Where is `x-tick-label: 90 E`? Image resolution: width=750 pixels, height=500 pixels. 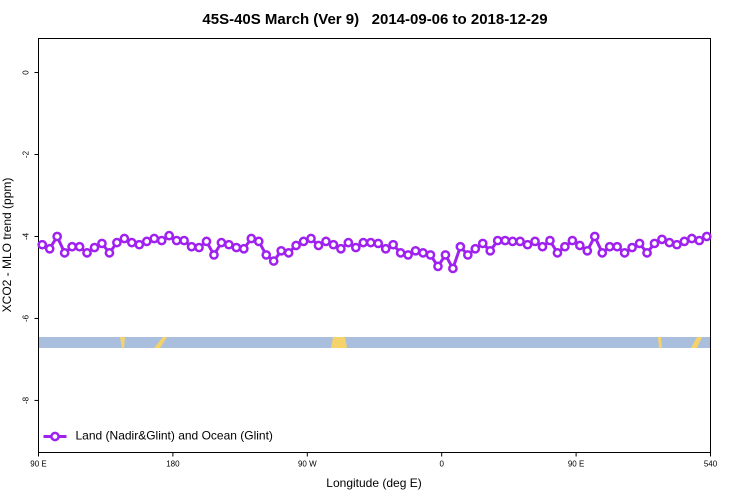
x-tick-label: 90 E is located at coordinates (38, 464).